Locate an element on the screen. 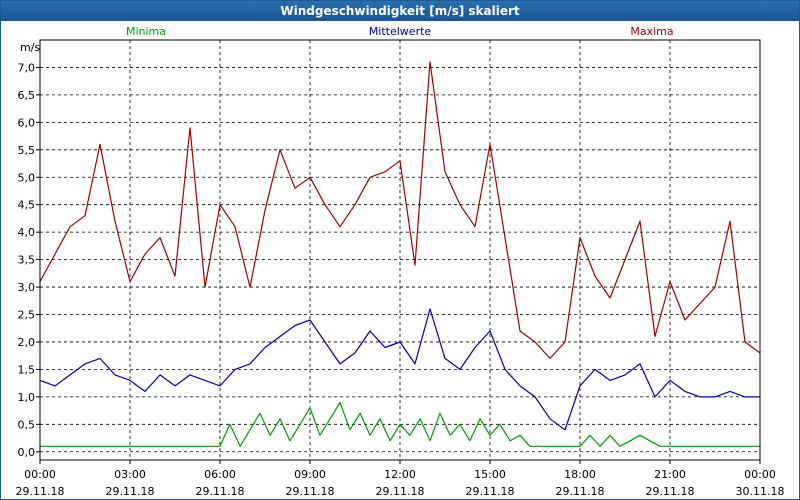 The height and width of the screenshot is (500, 800). y-tick-label: 3,5 is located at coordinates (27, 260).